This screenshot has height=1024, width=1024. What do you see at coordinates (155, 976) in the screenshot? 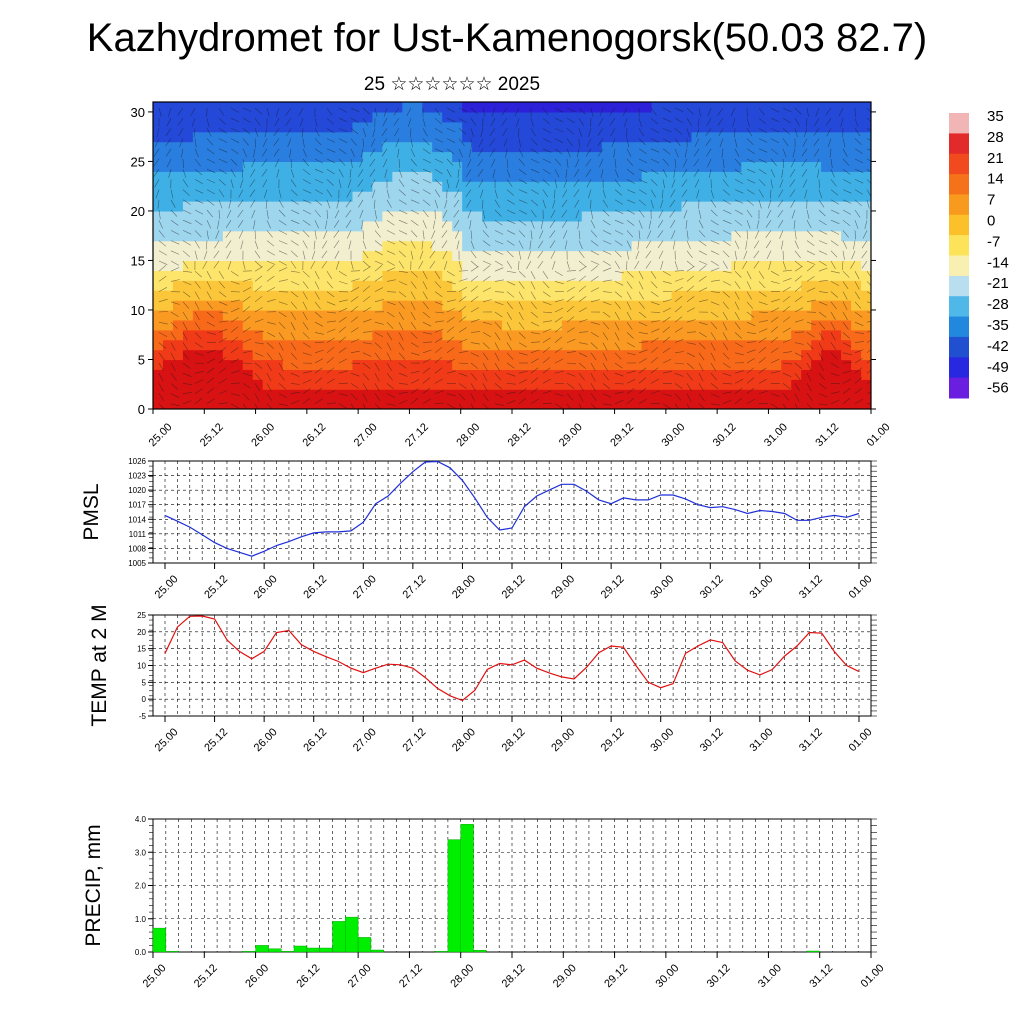
I see `x-tick-label: 25.00` at bounding box center [155, 976].